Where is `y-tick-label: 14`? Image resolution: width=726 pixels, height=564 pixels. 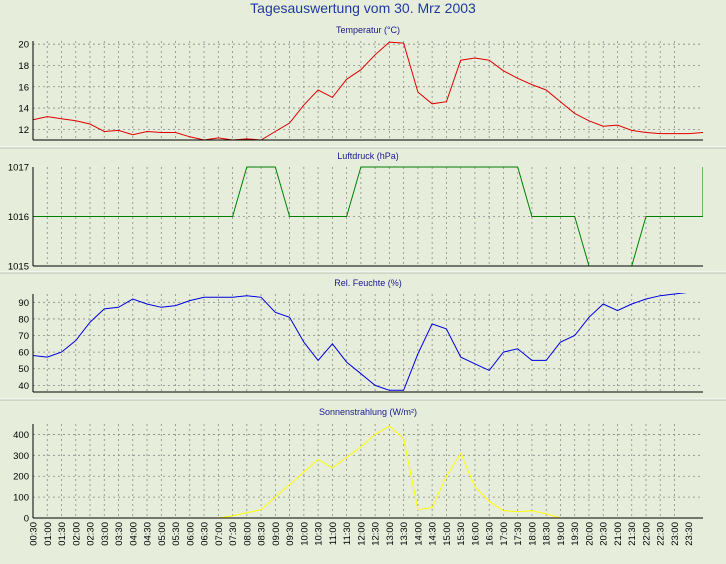 y-tick-label: 14 is located at coordinates (23, 109).